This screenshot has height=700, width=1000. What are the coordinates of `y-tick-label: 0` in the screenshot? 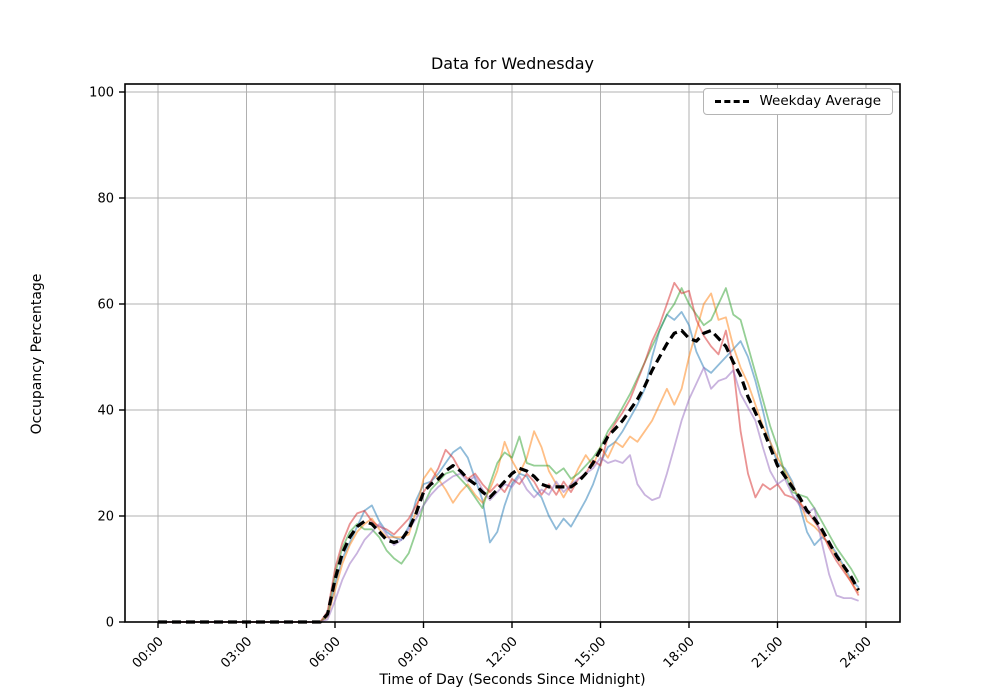 It's located at (110, 623).